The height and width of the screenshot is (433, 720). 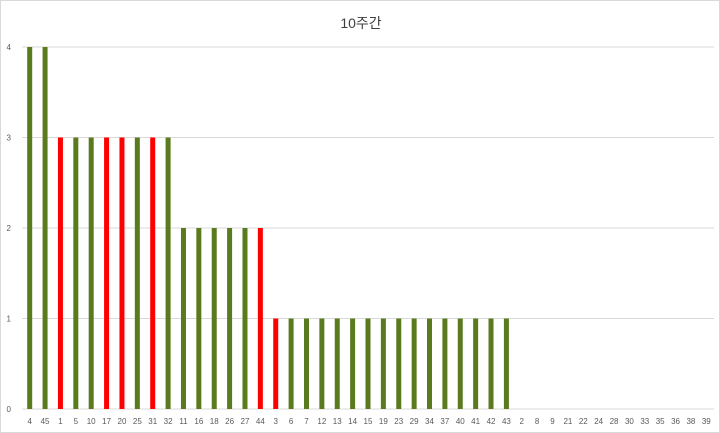 I want to click on x-tick-label: 11, so click(x=183, y=421).